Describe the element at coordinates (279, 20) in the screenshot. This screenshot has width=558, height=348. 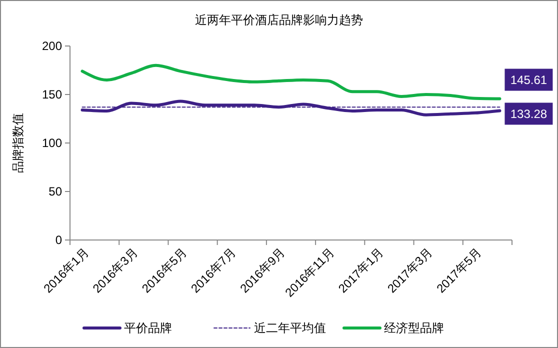
I see `chart-title: 近两年平价酒店品牌影响力趋势` at that location.